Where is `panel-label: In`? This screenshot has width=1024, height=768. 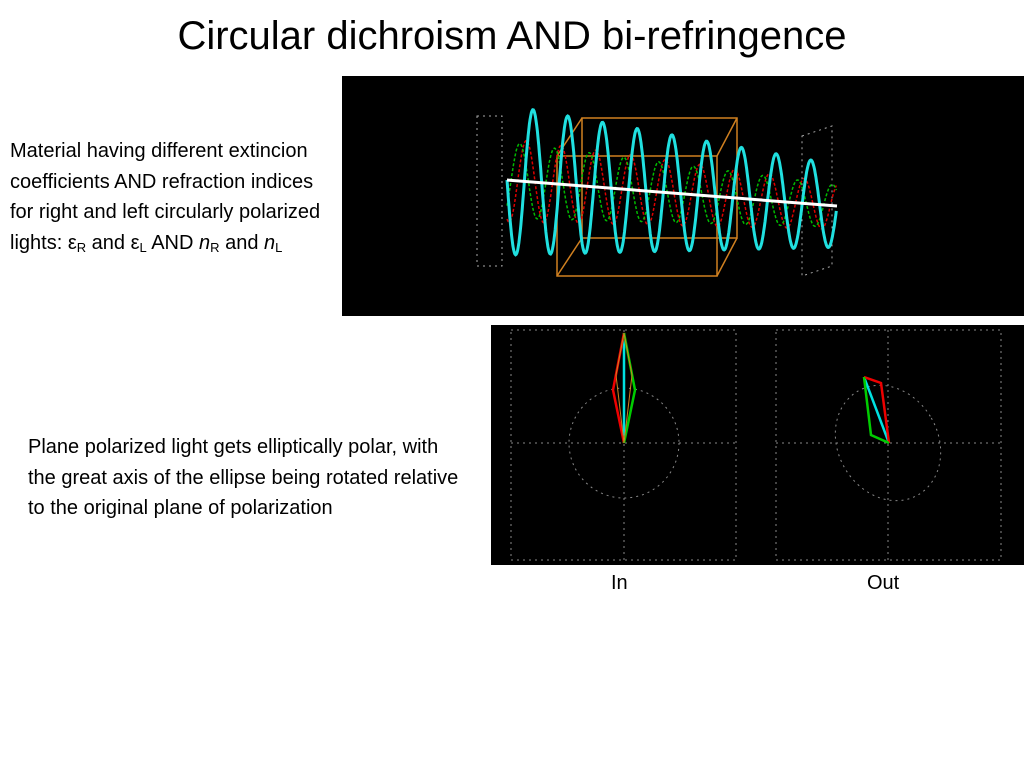 panel-label: In is located at coordinates (619, 583).